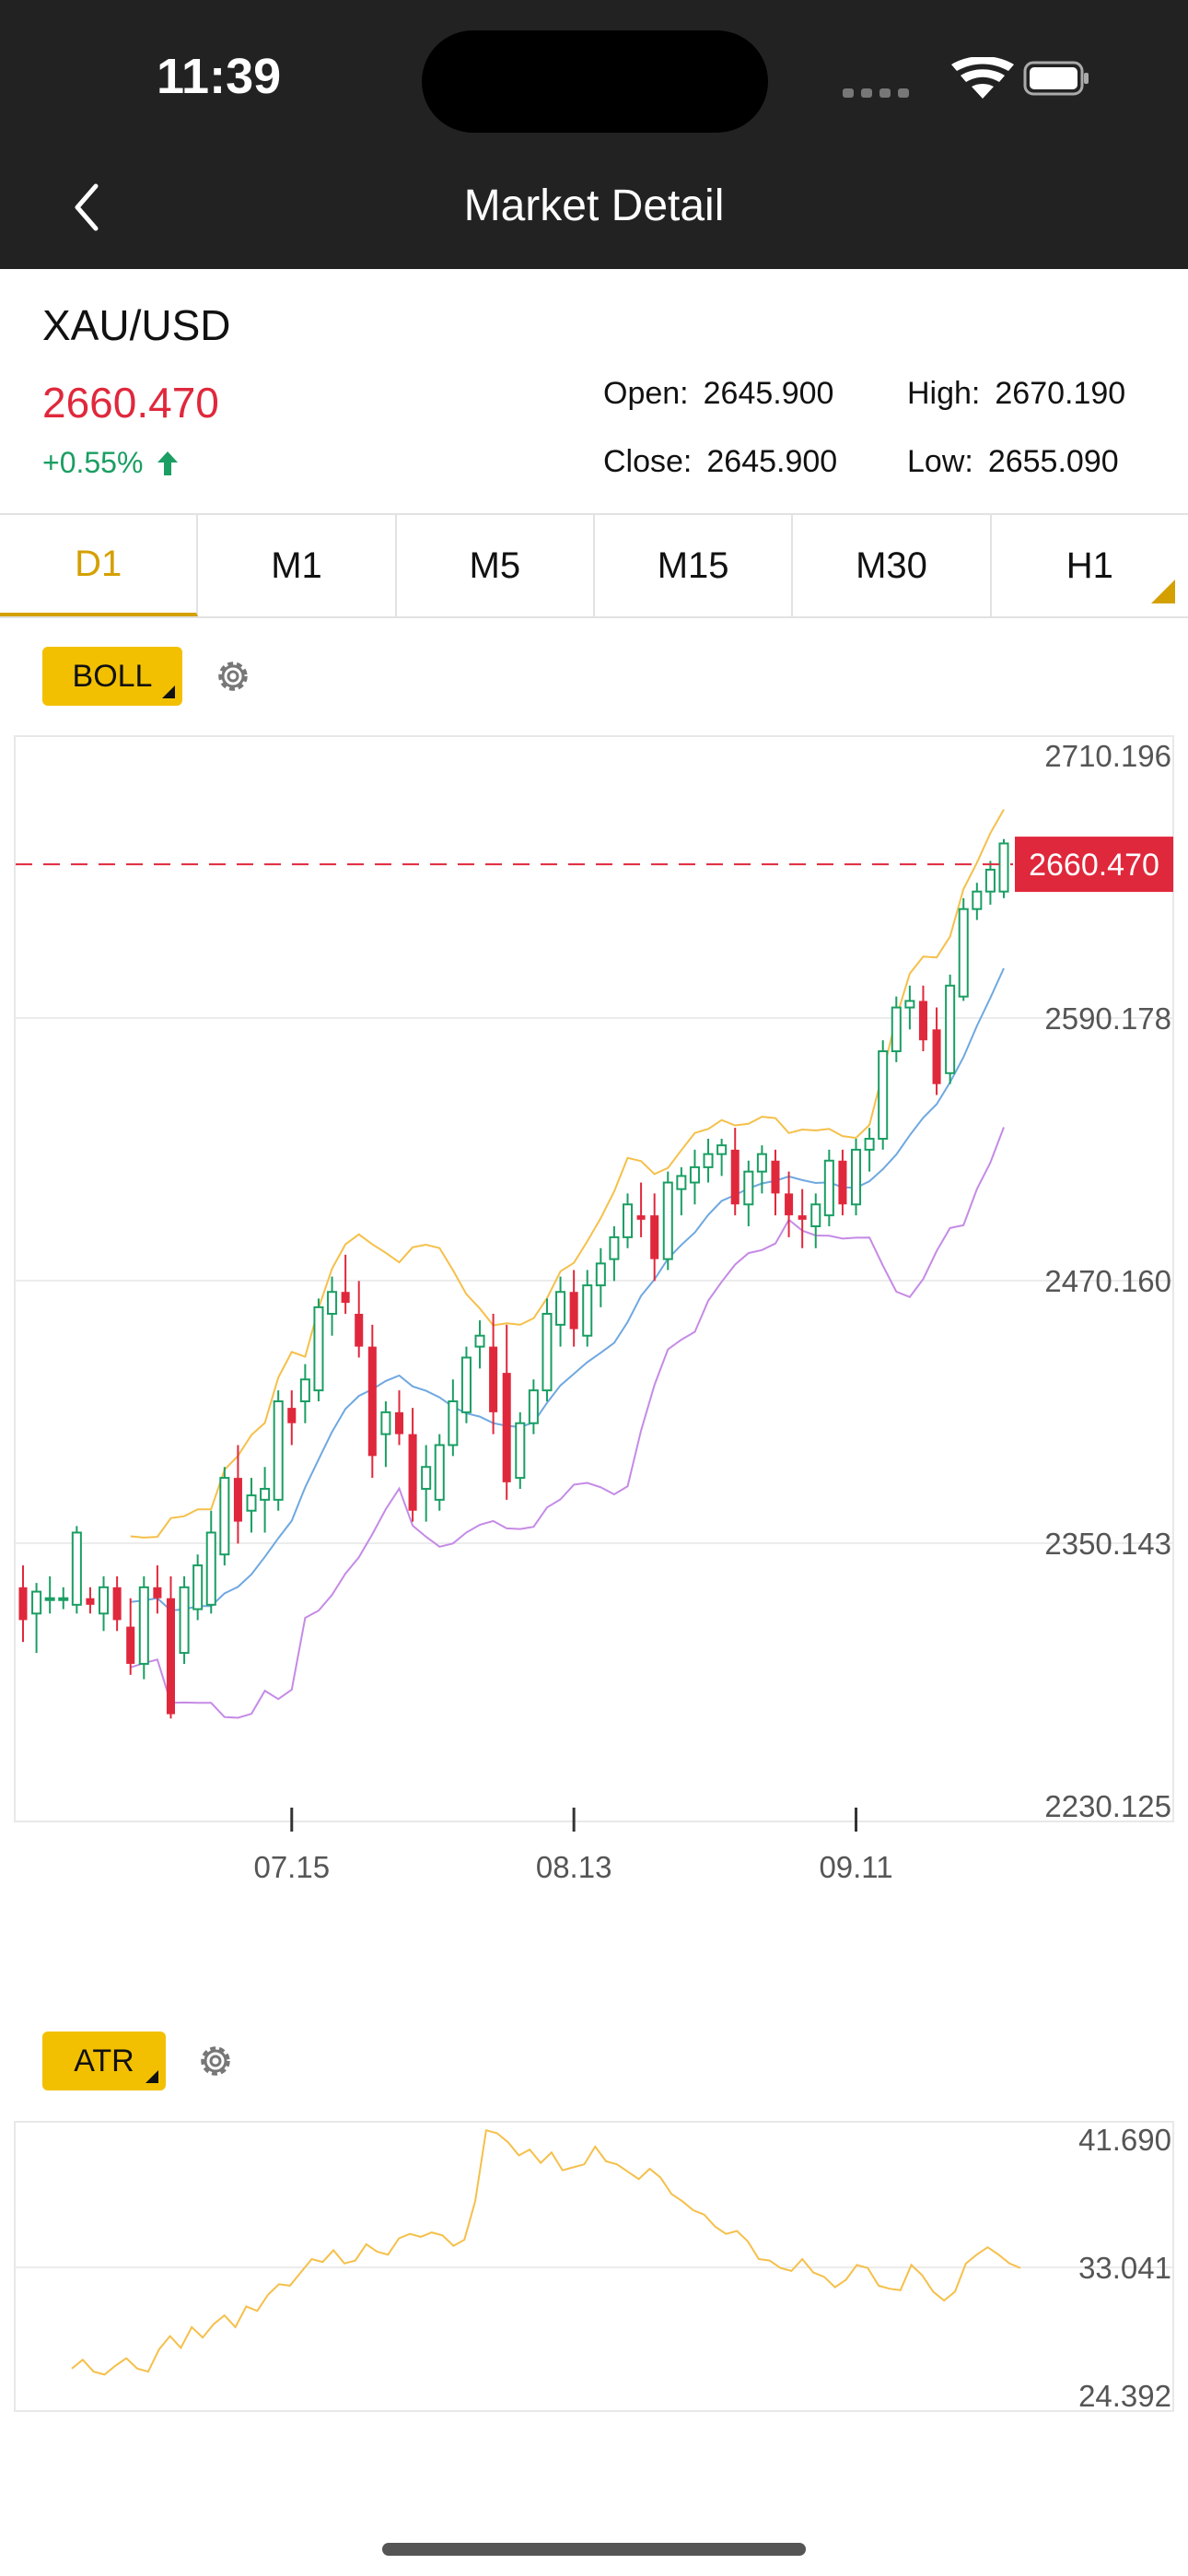 Image resolution: width=1188 pixels, height=2576 pixels. I want to click on y-tick-label: 2350.143, so click(1107, 1544).